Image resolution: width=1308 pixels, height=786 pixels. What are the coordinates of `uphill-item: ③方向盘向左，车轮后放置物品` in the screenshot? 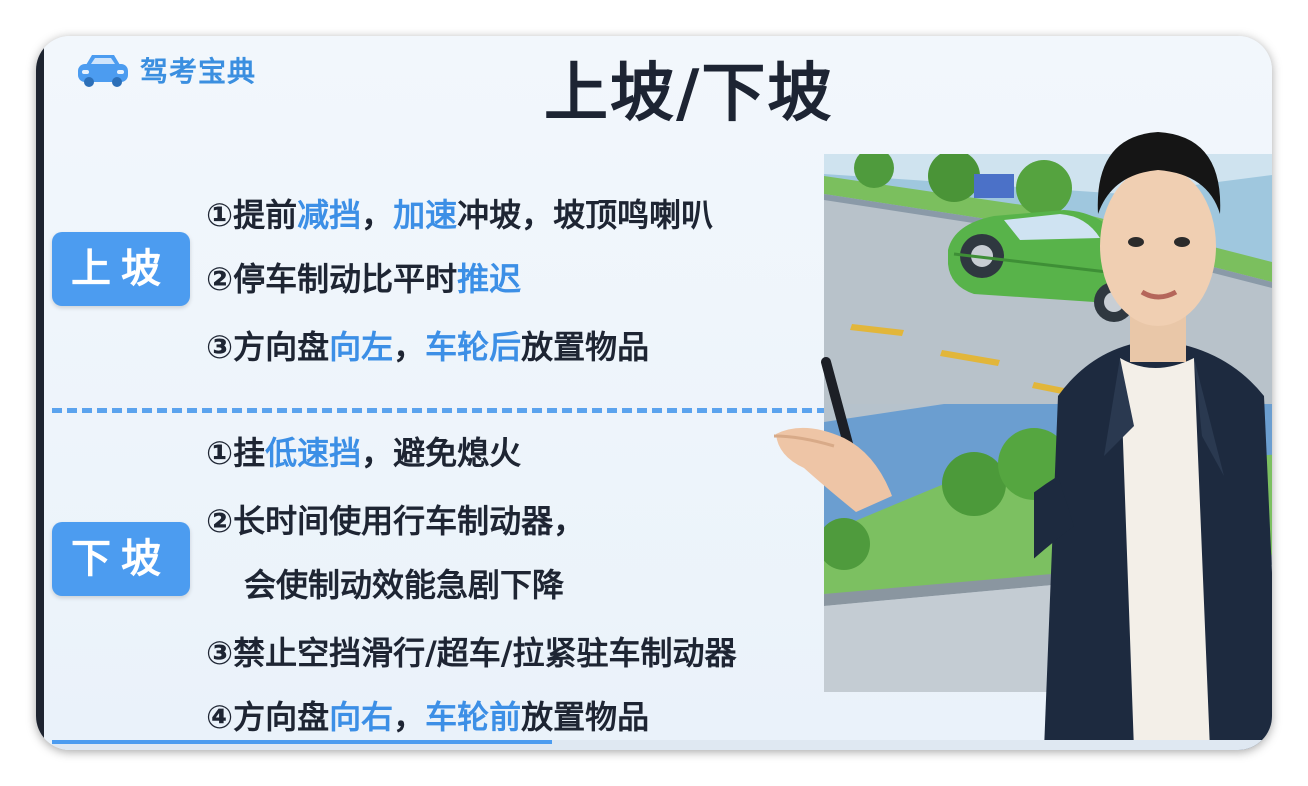 It's located at (427, 345).